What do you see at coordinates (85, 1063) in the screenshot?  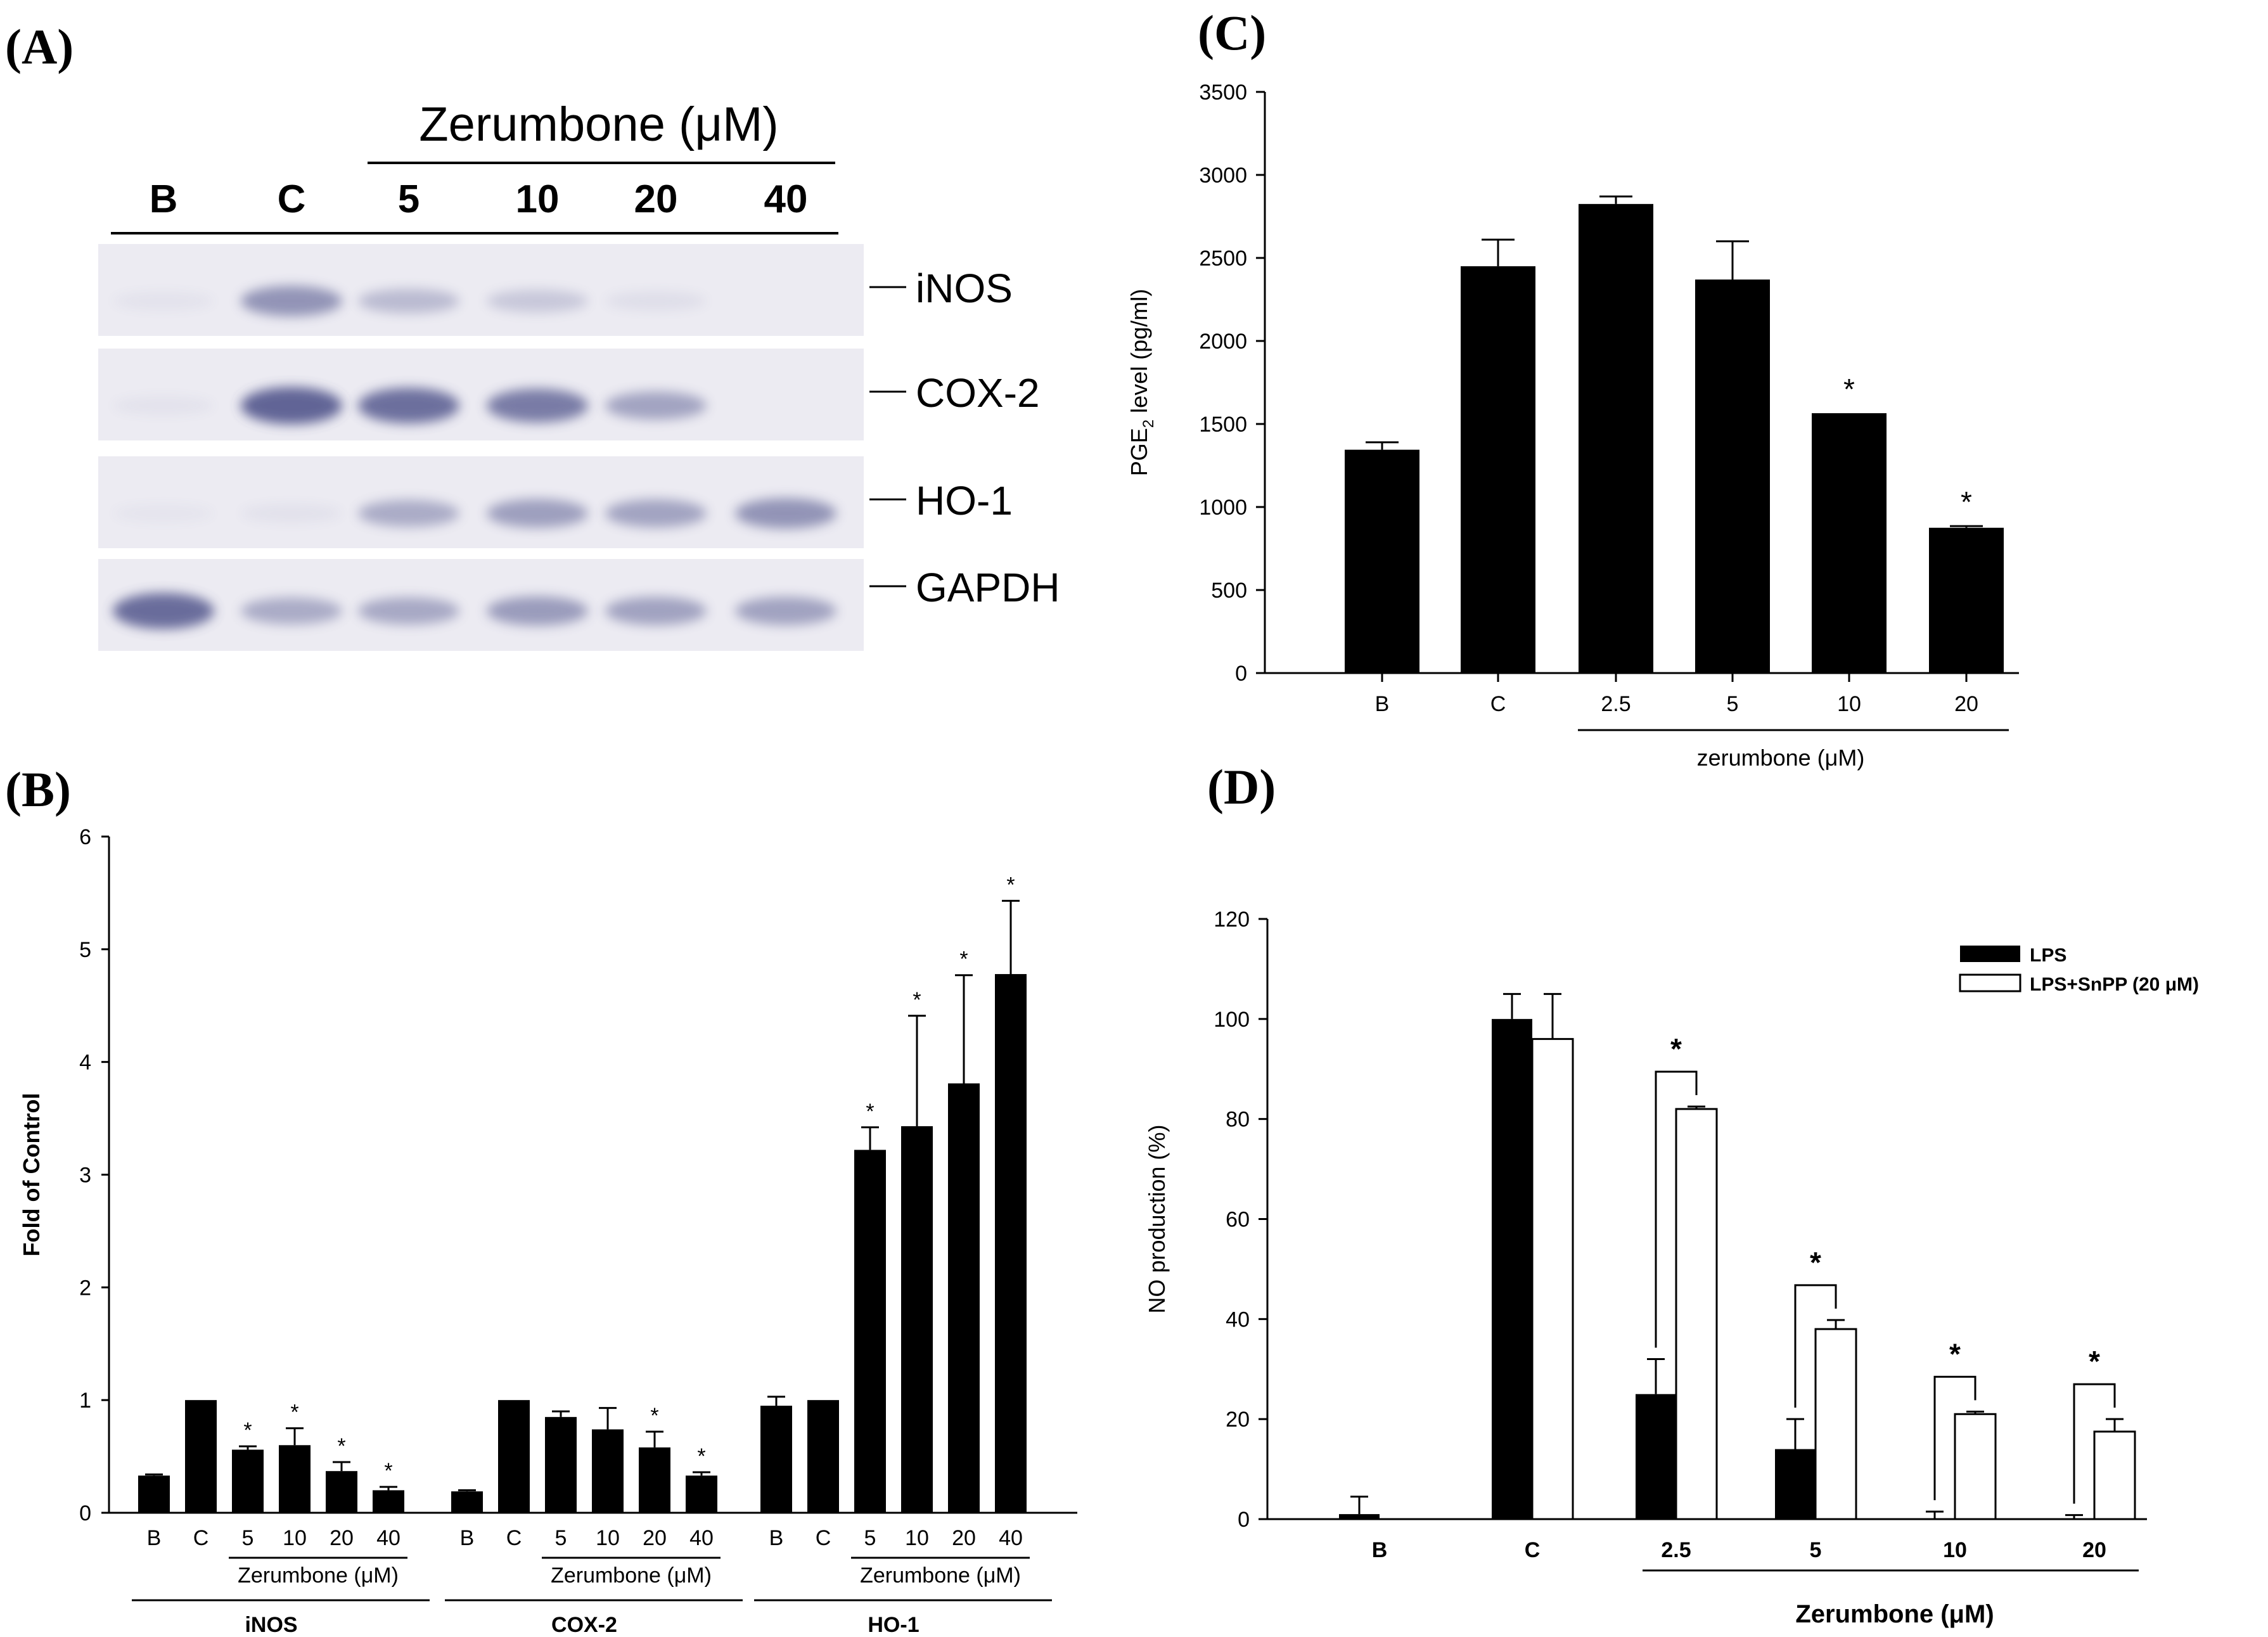 I see `y-tick-label: 4` at bounding box center [85, 1063].